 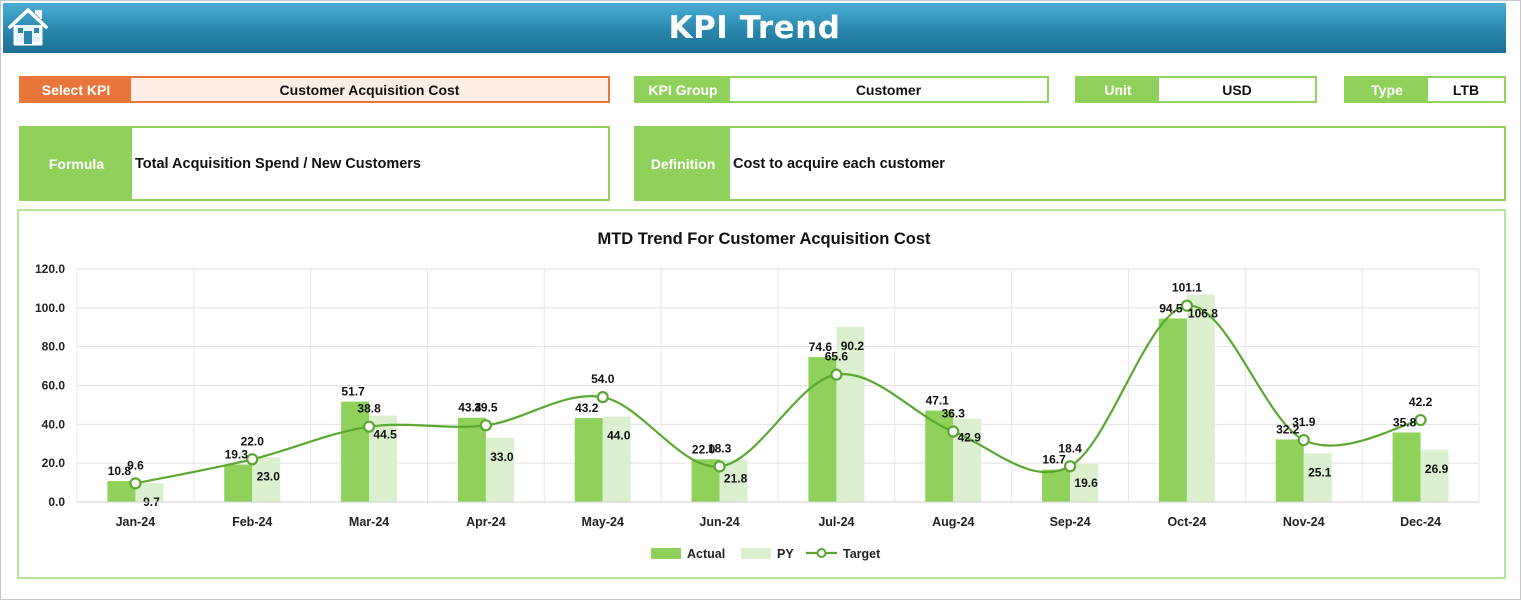 I want to click on formula-value: Total Acquisition Spend / New Customers, so click(x=278, y=163).